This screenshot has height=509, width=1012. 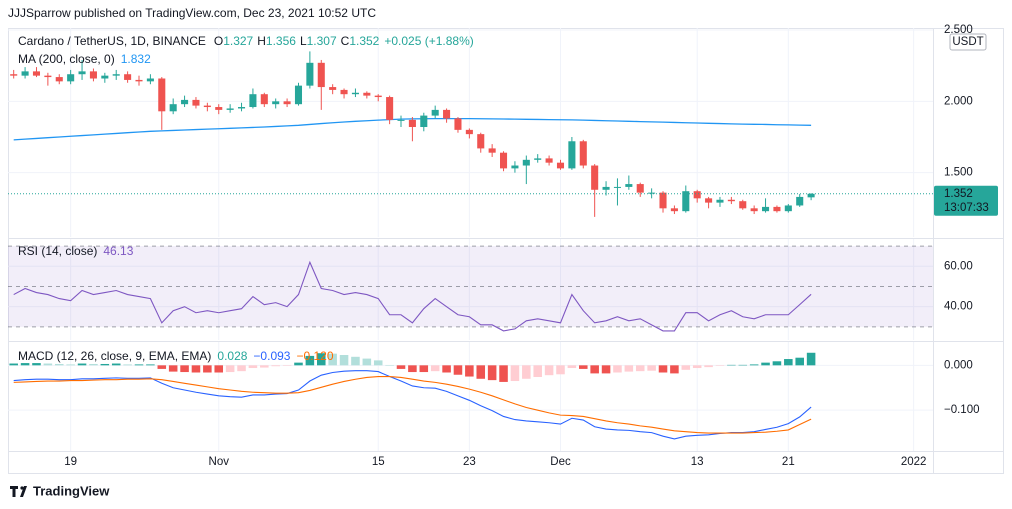 I want to click on x-tick-label: 19, so click(x=70, y=462).